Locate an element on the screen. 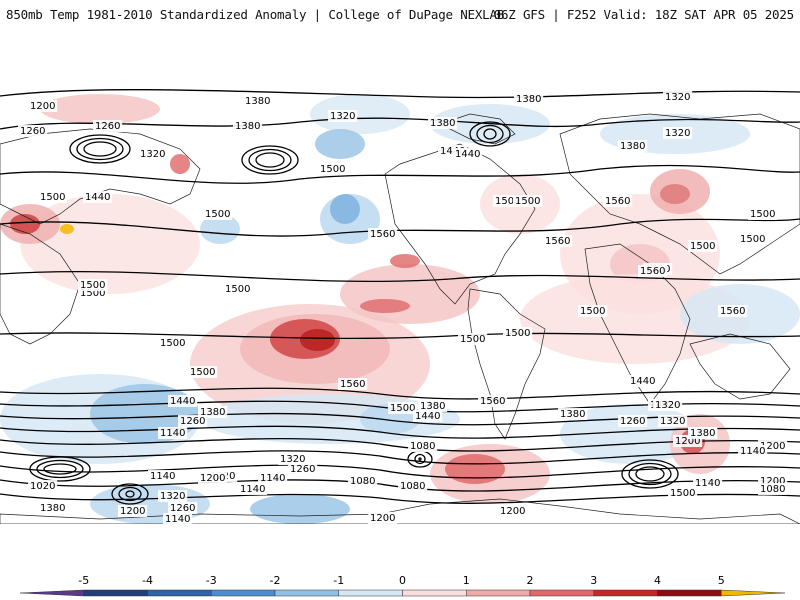  colorbar-tick-label: 5 is located at coordinates (721, 580).